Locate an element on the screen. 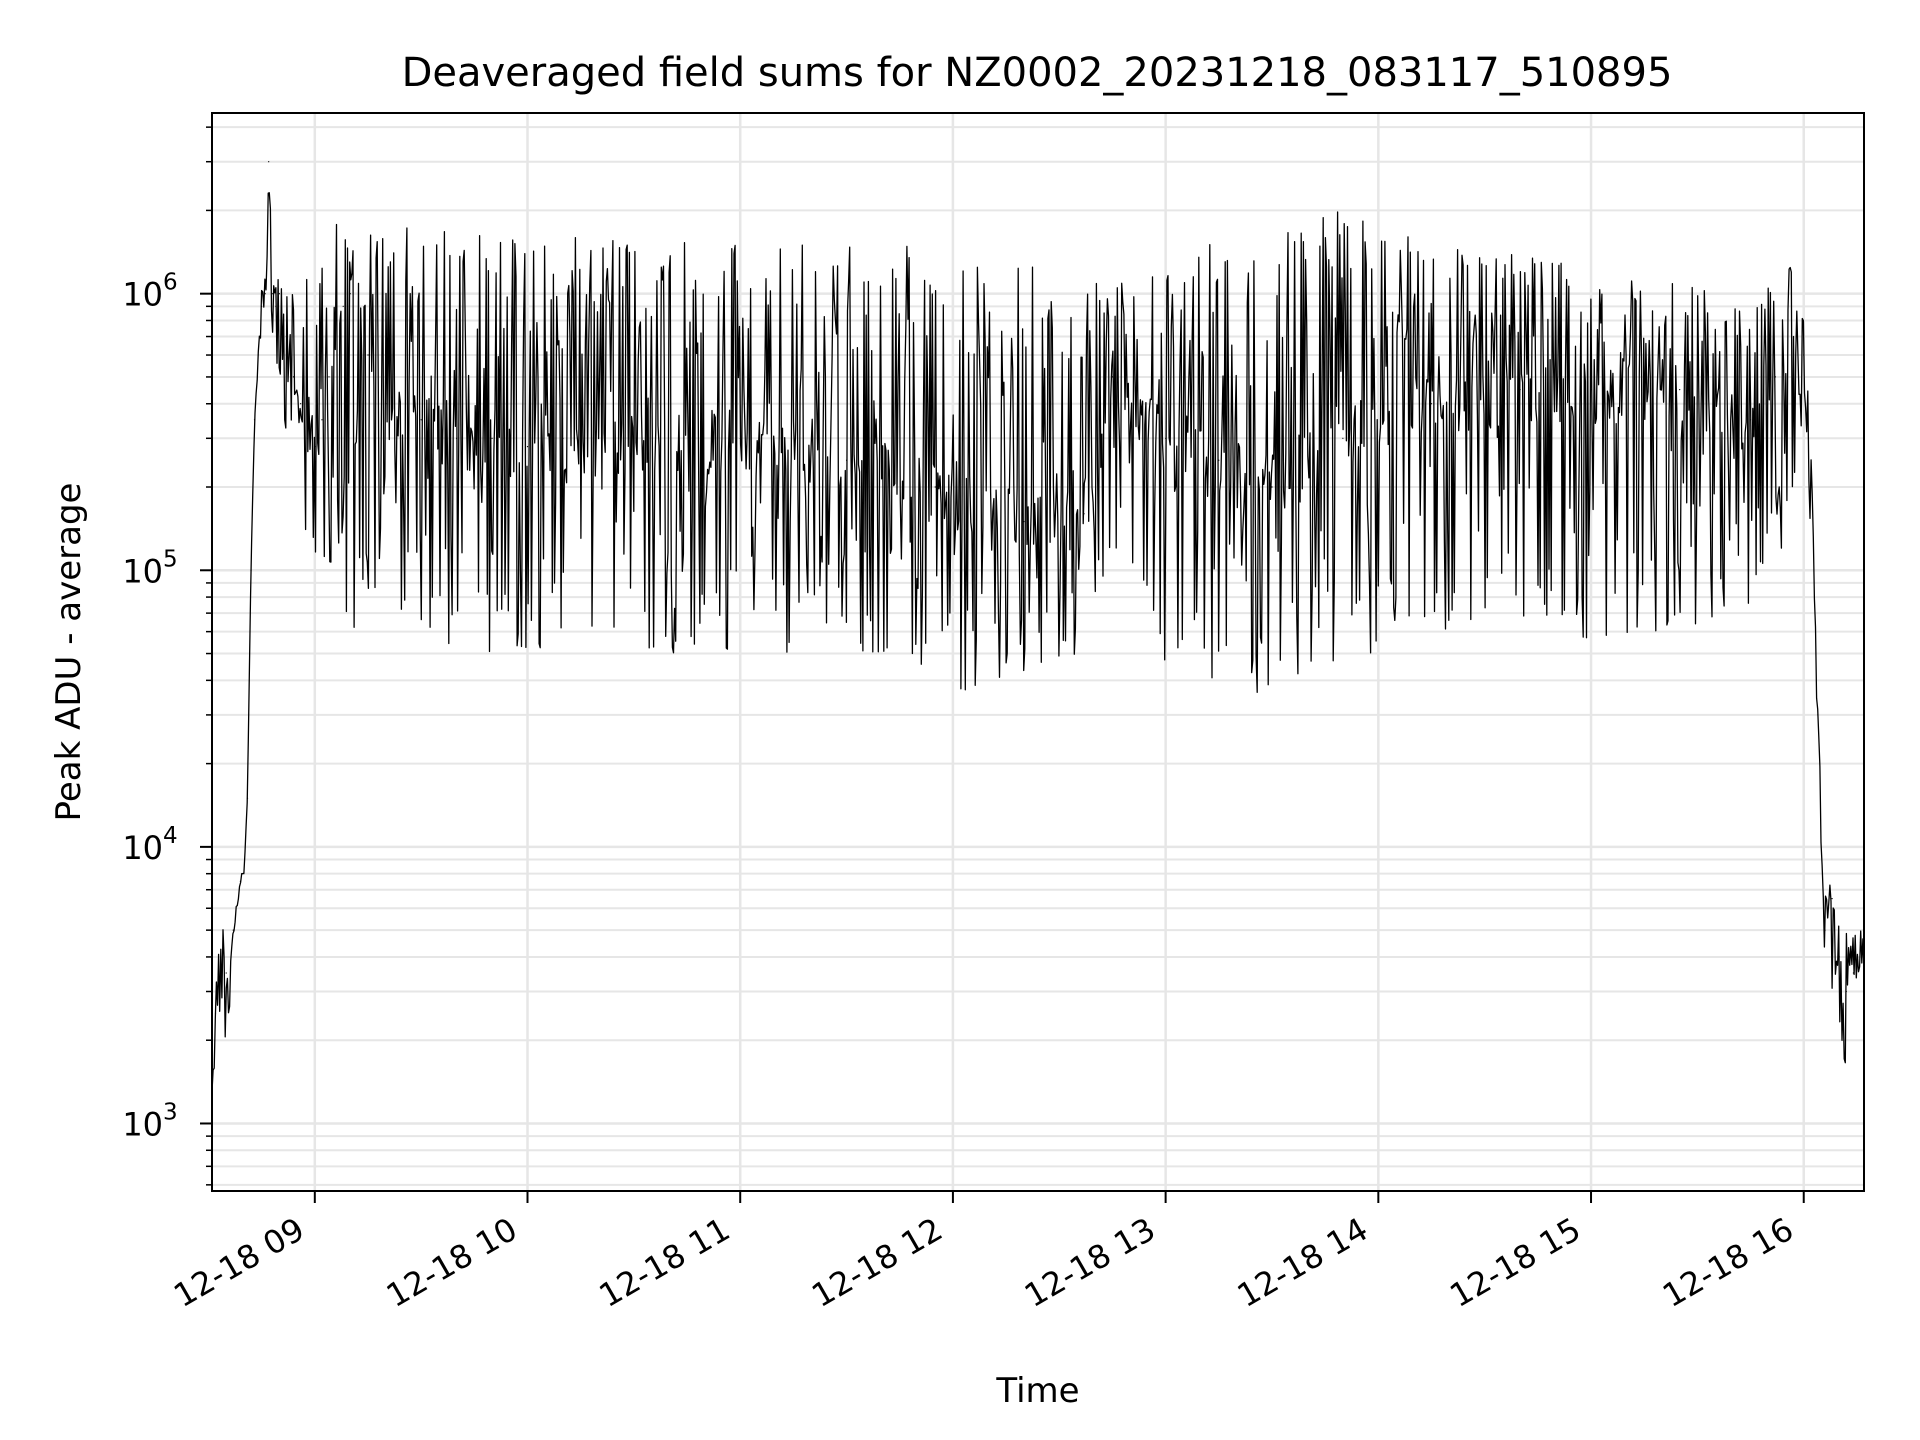 This screenshot has height=1440, width=1920. y-tick-label: 10⁵ is located at coordinates (149, 568).